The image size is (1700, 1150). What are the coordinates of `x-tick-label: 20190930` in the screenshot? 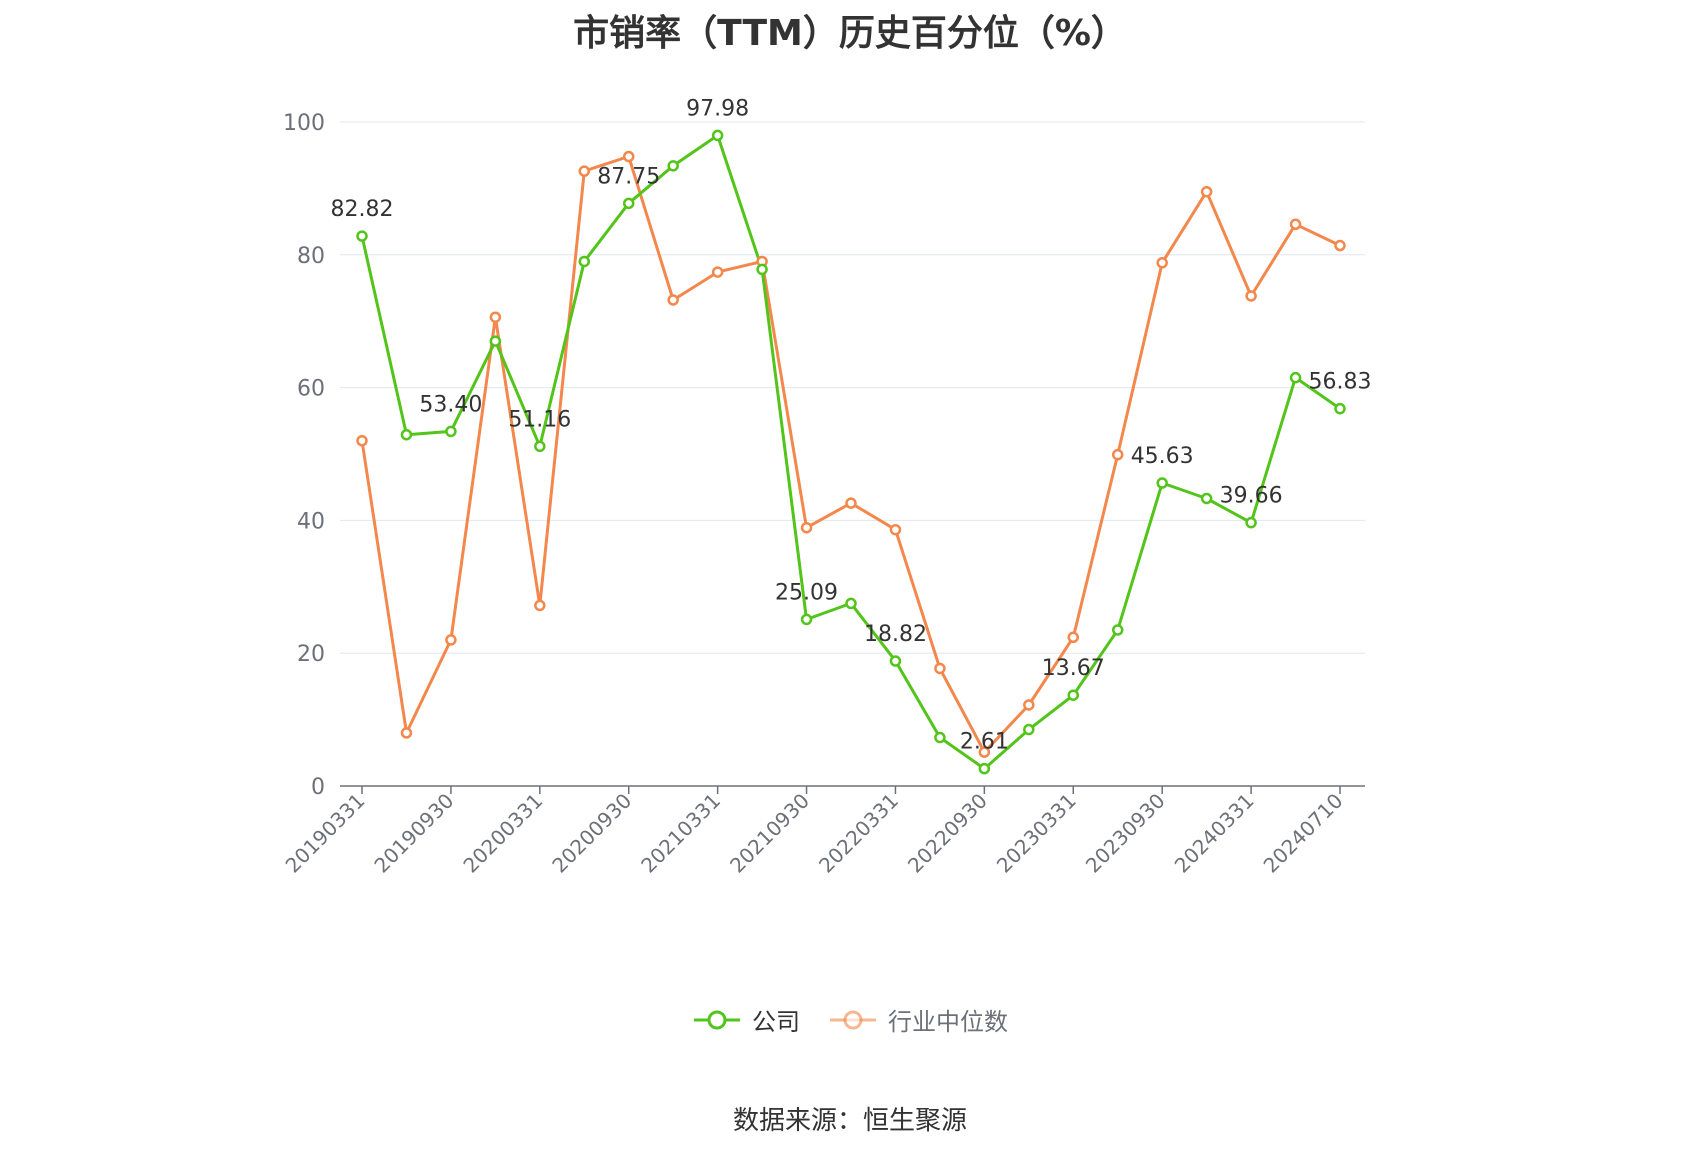 It's located at (413, 833).